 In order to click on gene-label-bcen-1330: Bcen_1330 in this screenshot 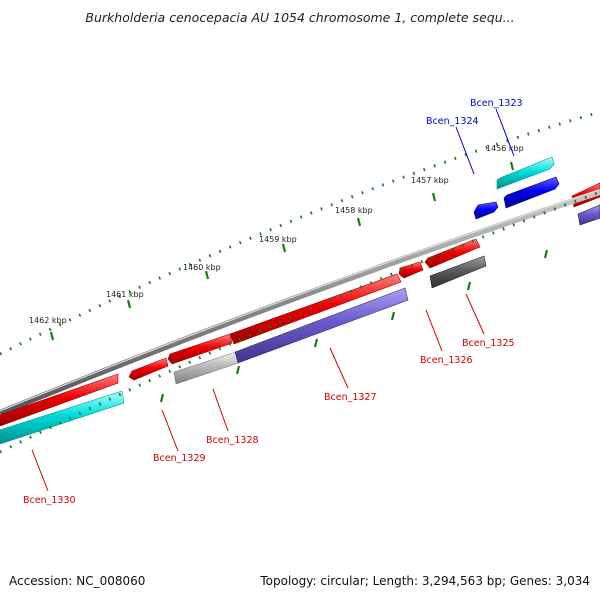, I will do `click(49, 500)`.